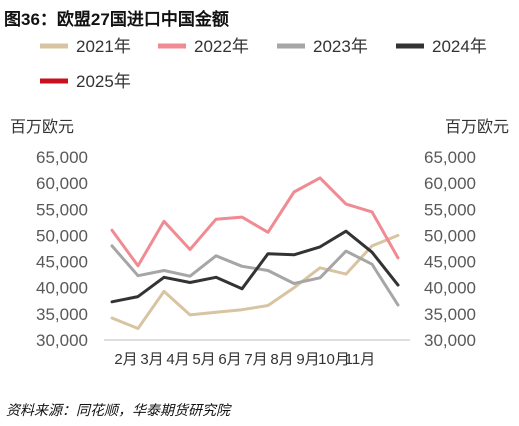  What do you see at coordinates (118, 410) in the screenshot?
I see `source-note: 资料来源：同花顺，华泰期货研究院` at bounding box center [118, 410].